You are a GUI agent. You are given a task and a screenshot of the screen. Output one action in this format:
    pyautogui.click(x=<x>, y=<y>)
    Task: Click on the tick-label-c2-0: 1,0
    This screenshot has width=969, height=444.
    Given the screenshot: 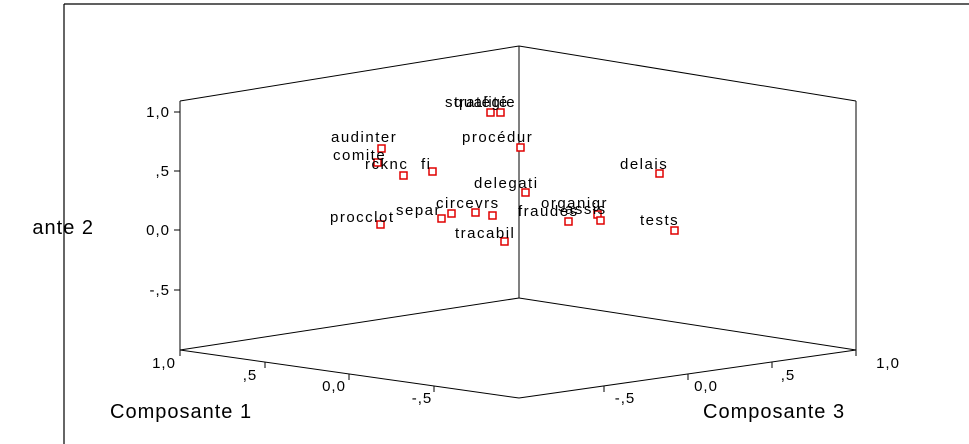 What is the action you would take?
    pyautogui.click(x=158, y=112)
    